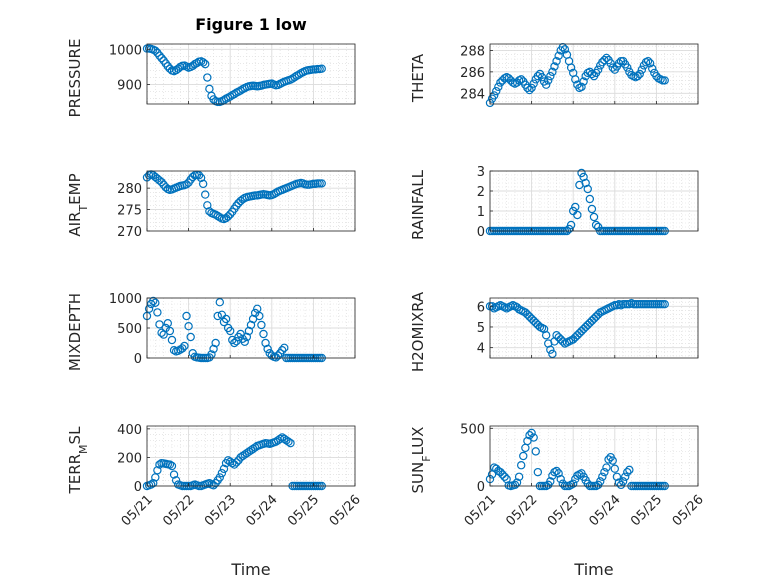  What do you see at coordinates (418, 78) in the screenshot?
I see `y-axis-label: THETA` at bounding box center [418, 78].